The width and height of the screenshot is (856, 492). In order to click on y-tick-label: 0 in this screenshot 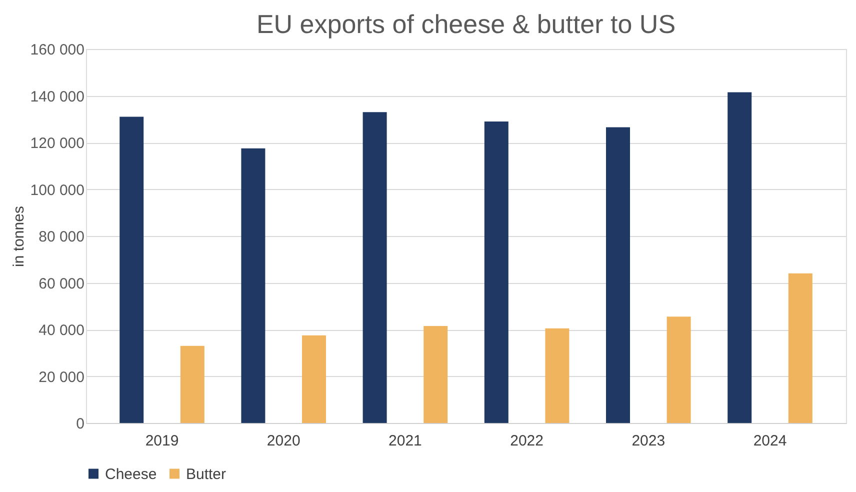, I will do `click(80, 424)`.